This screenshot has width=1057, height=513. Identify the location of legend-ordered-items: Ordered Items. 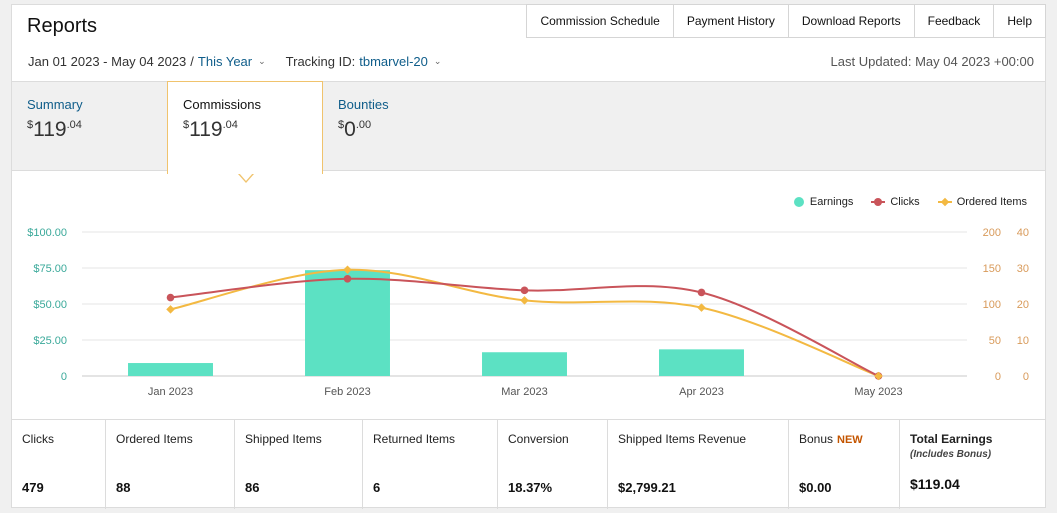
(982, 202).